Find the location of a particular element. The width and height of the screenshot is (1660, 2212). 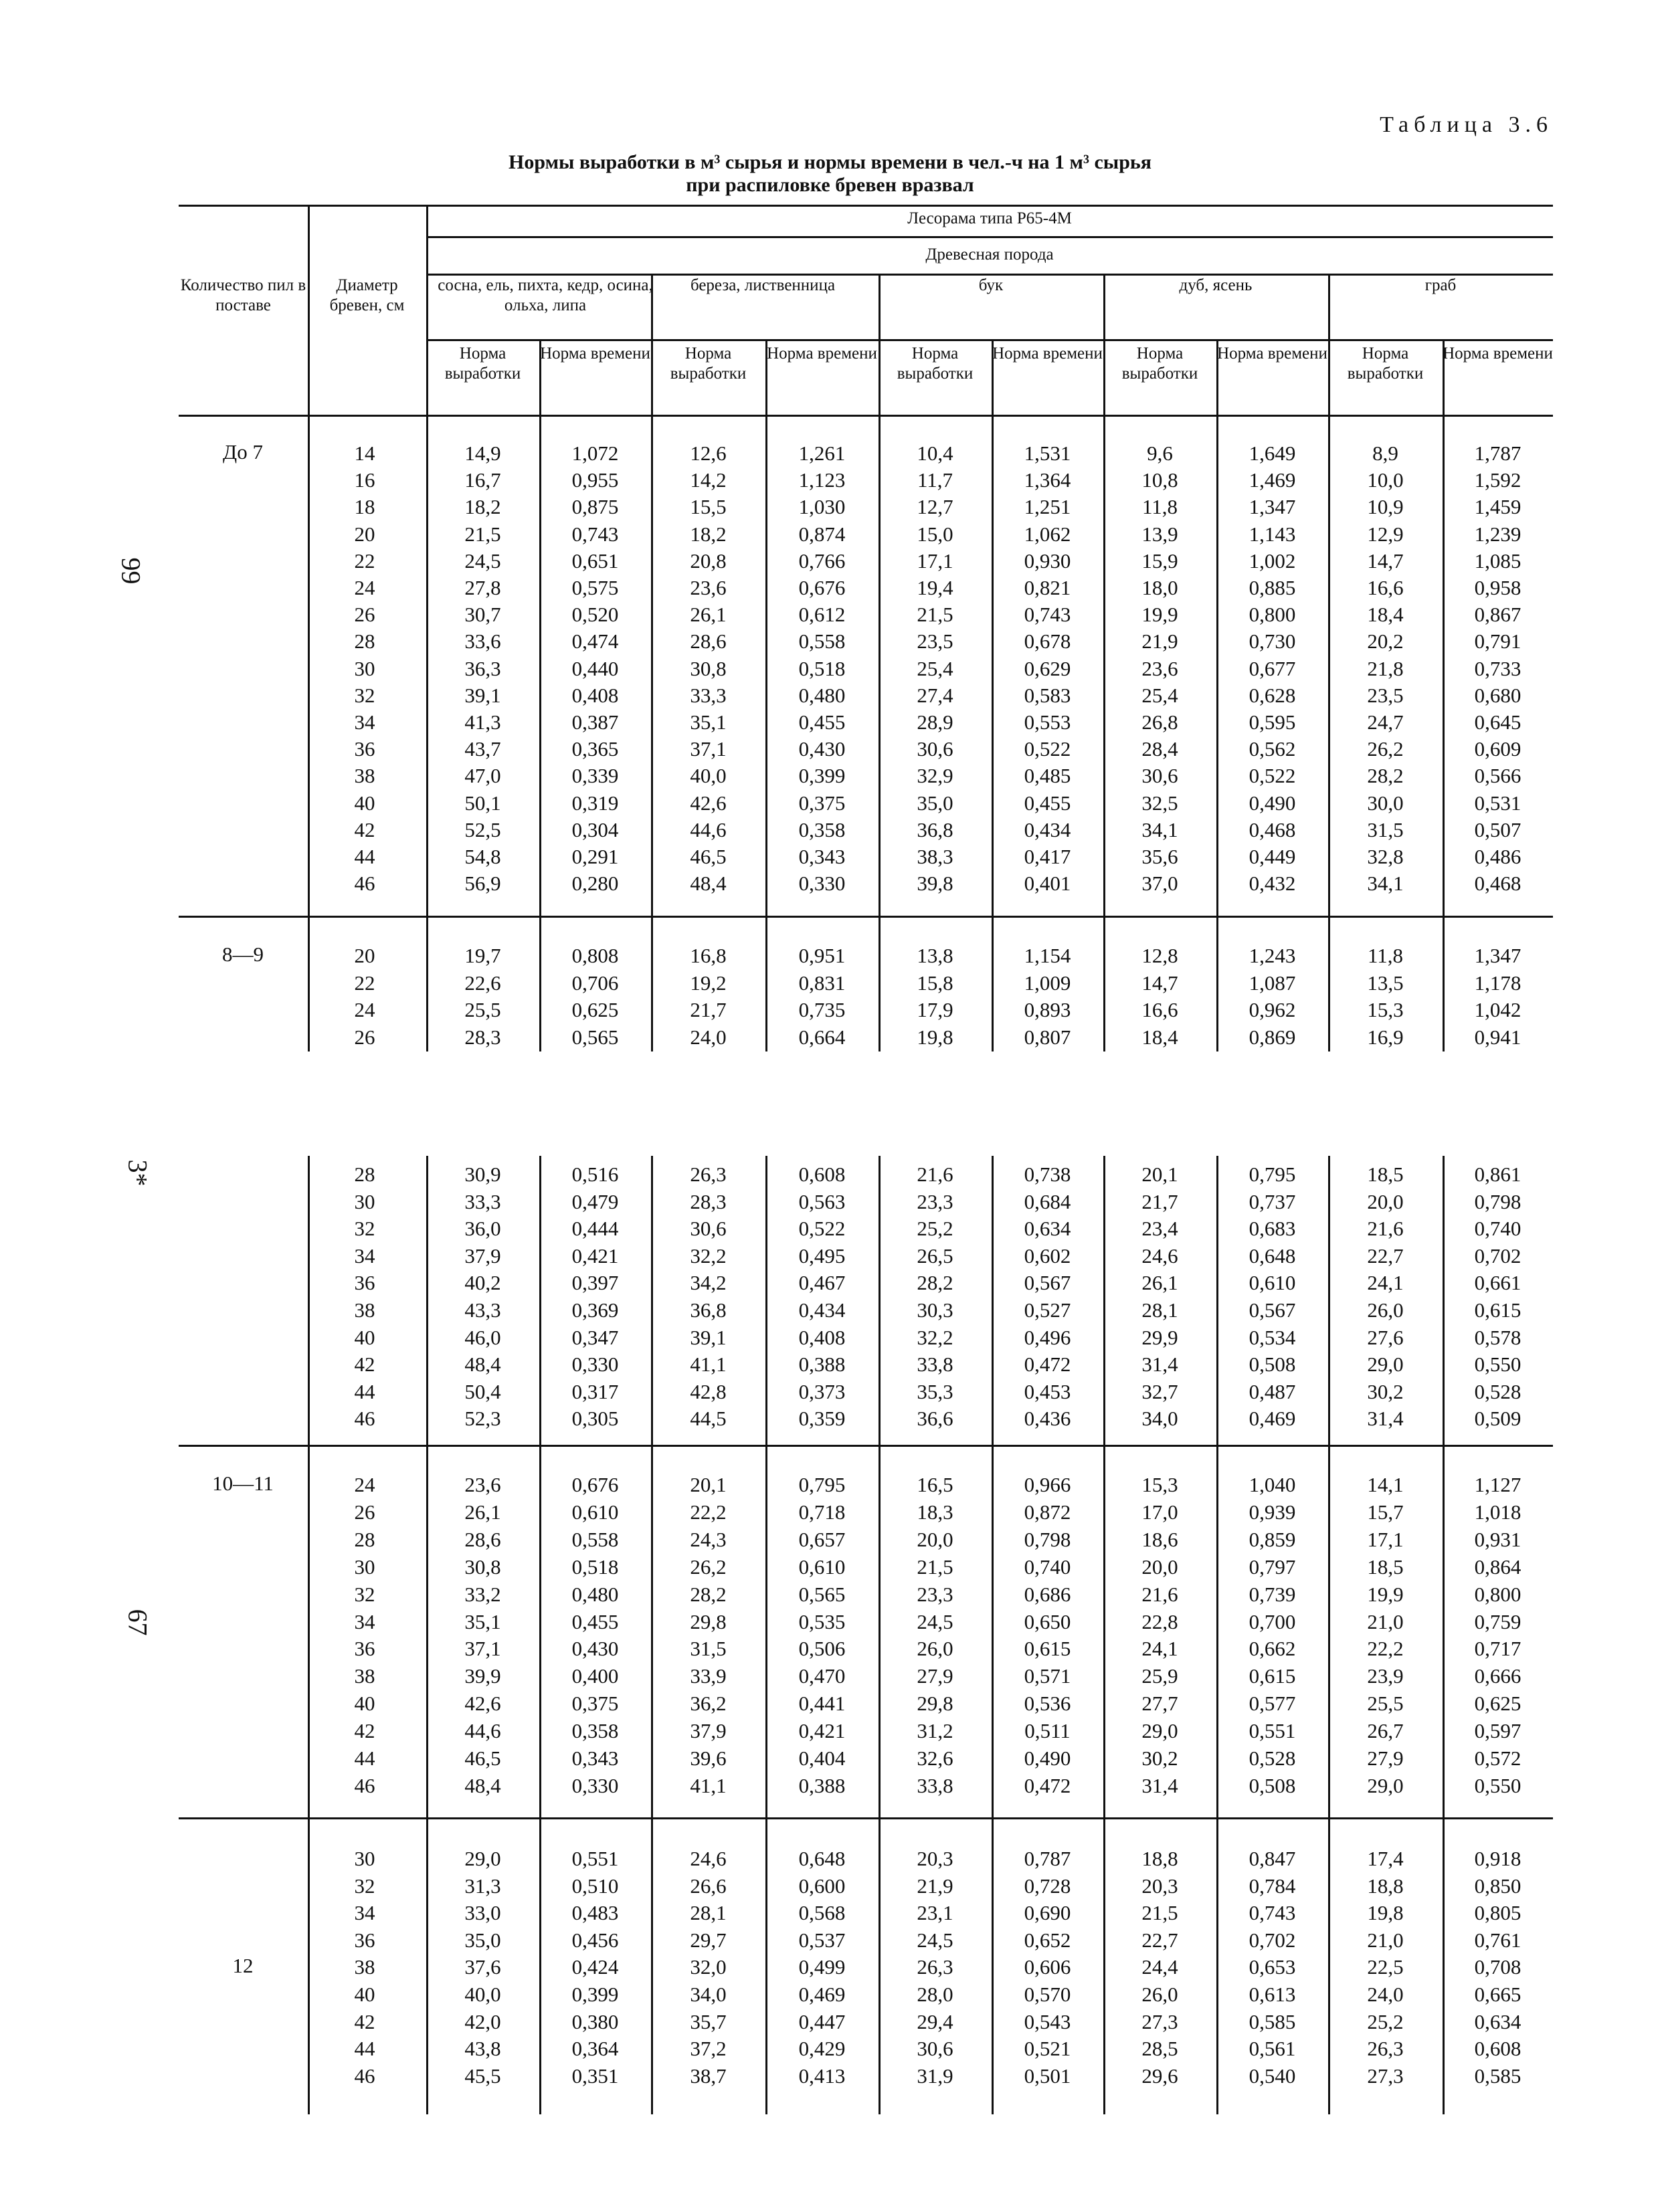

time-norm-cell: 0,558 is located at coordinates (822, 641).